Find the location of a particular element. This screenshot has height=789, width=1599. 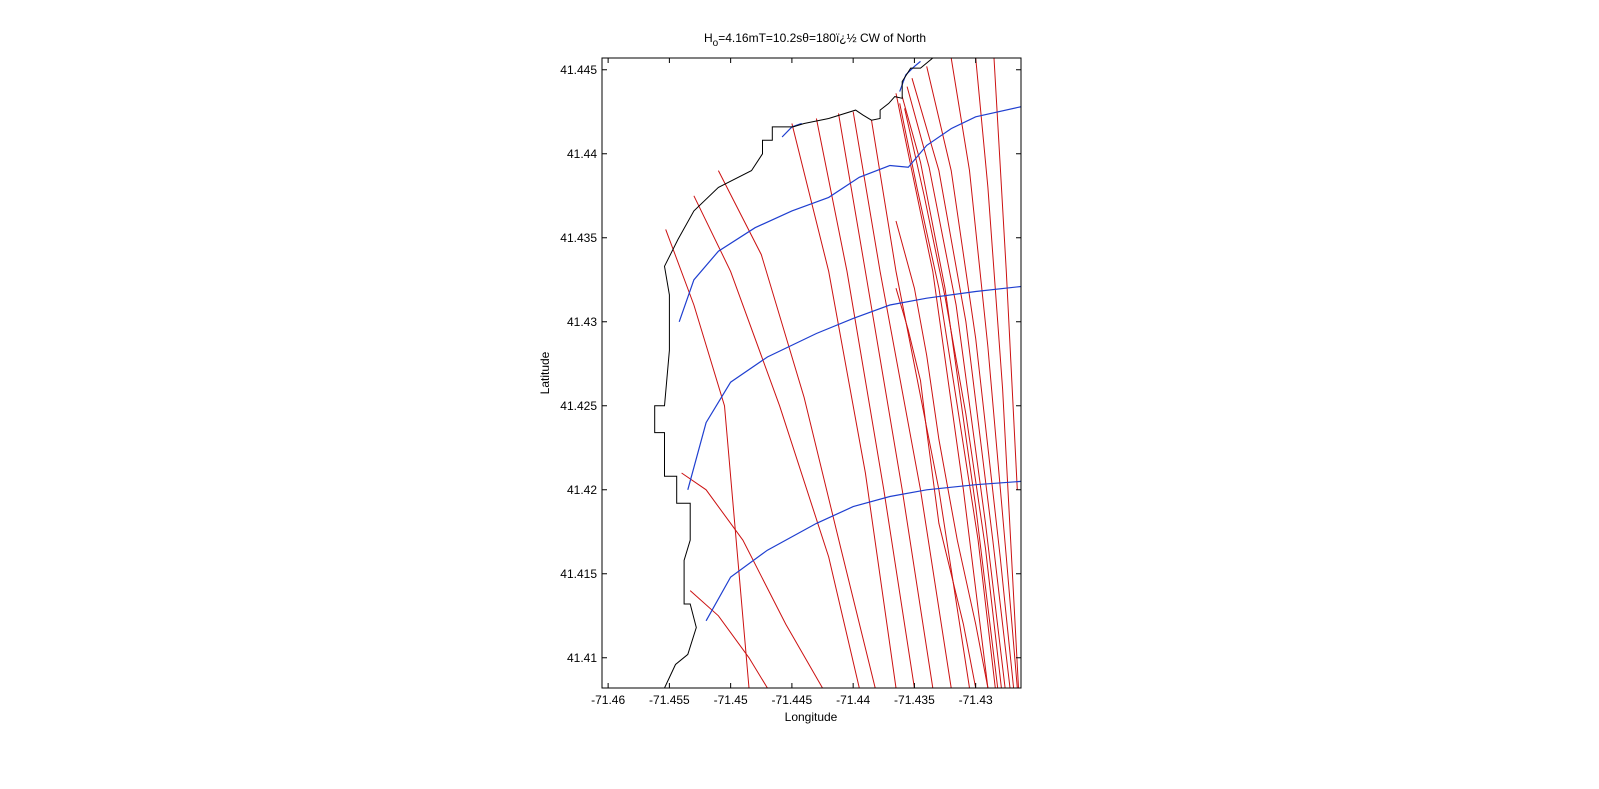

y-tick-label: 41.425 is located at coordinates (578, 406).